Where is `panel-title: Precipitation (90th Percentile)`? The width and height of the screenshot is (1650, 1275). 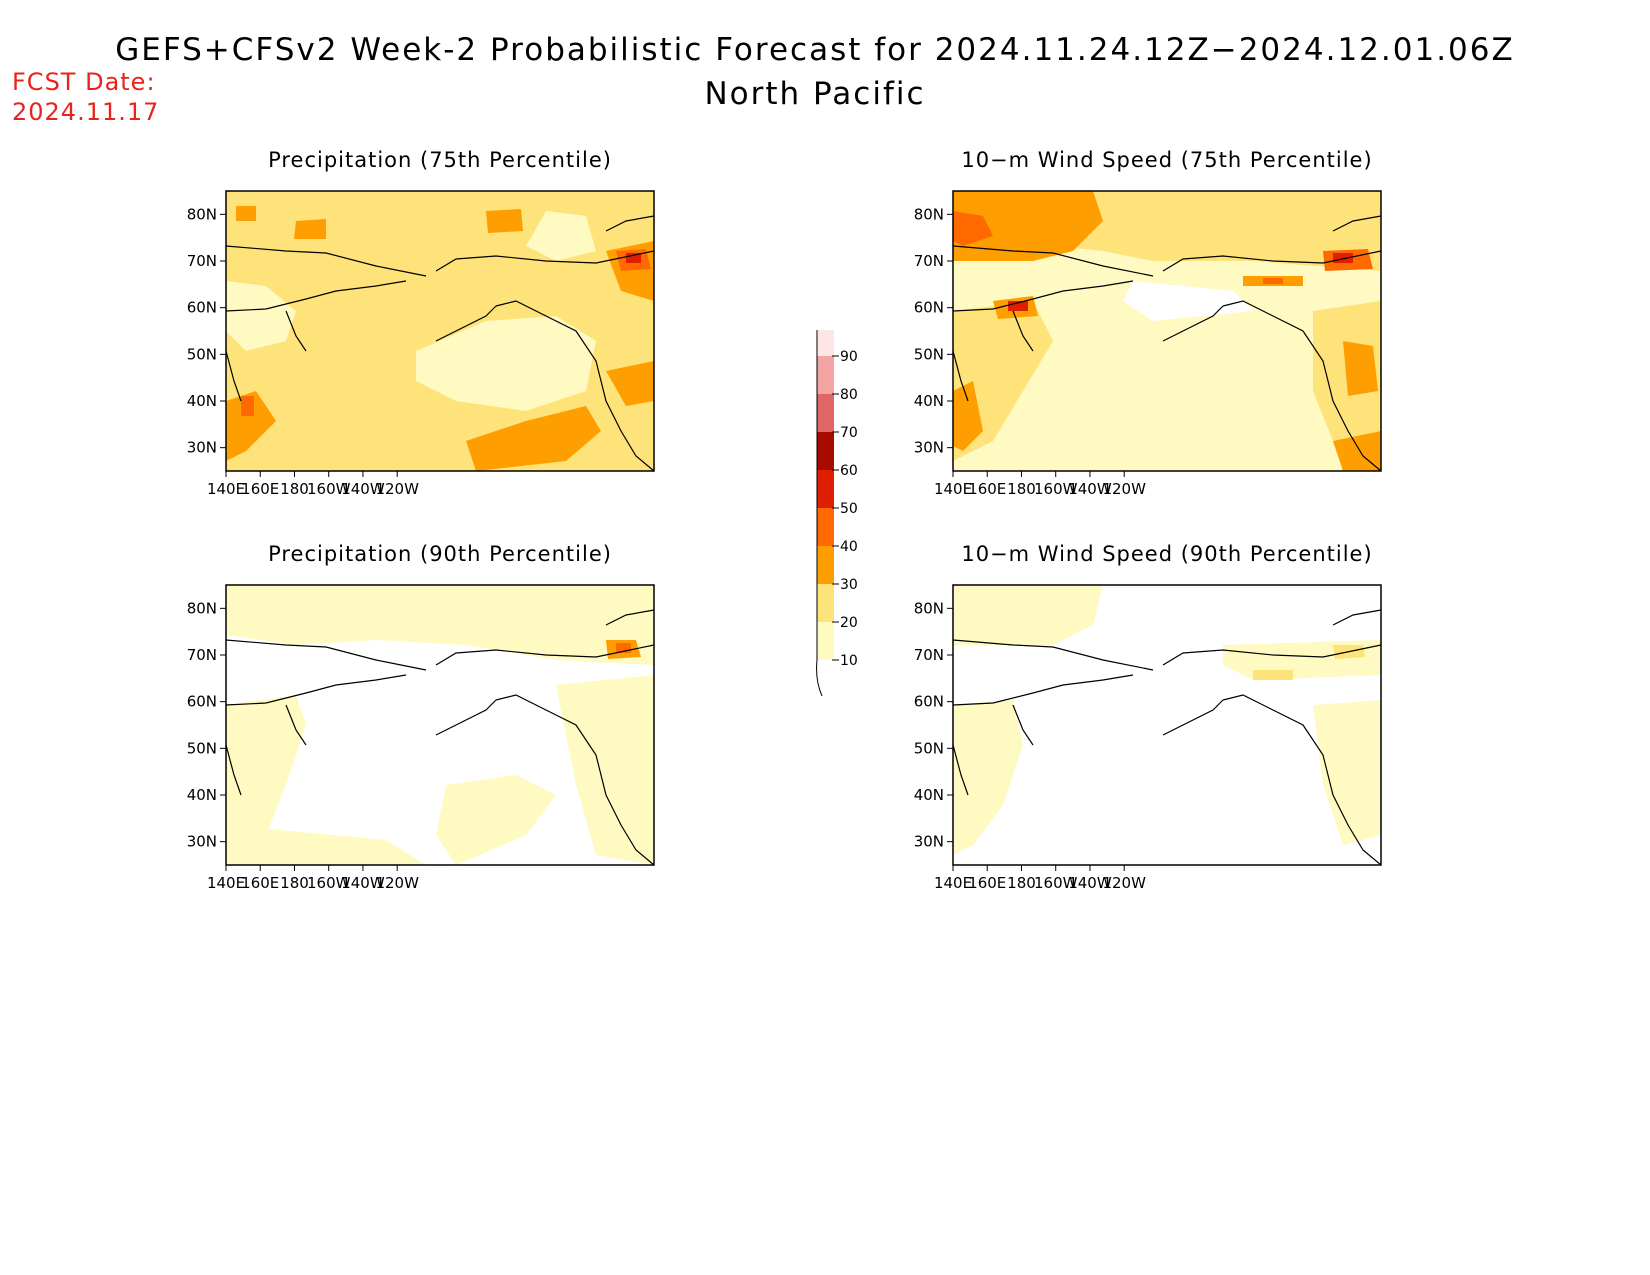 panel-title: Precipitation (90th Percentile) is located at coordinates (440, 554).